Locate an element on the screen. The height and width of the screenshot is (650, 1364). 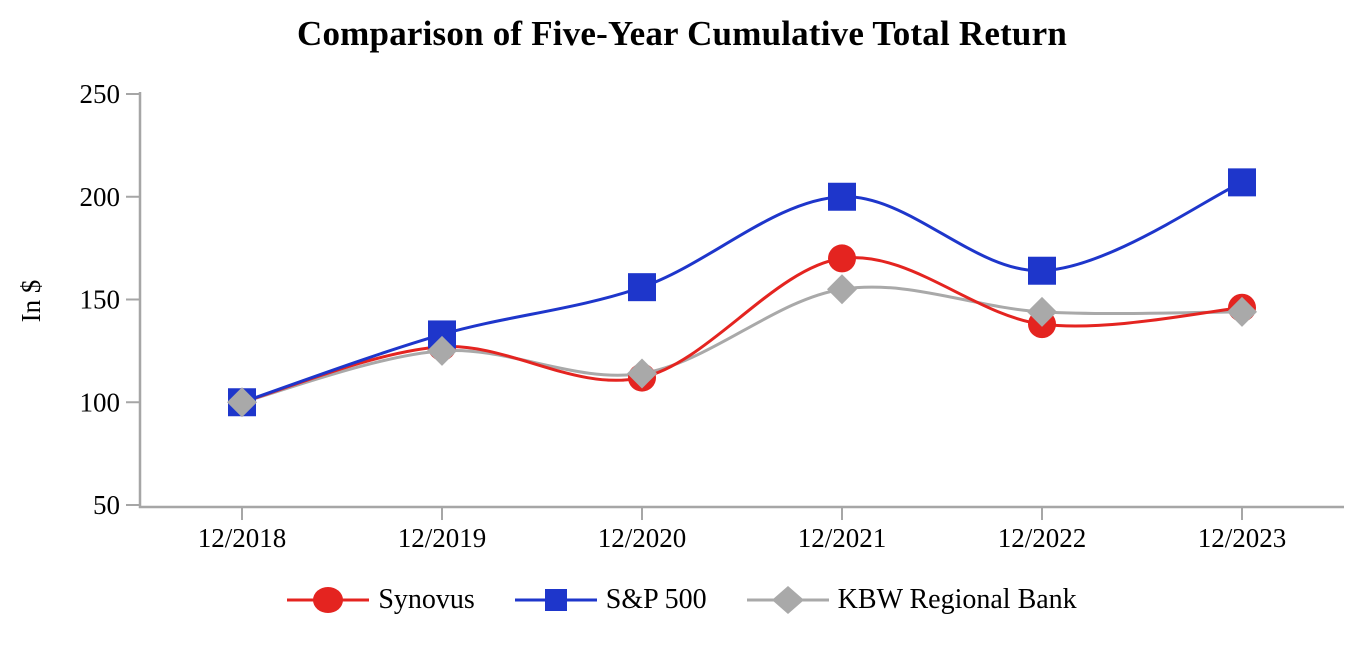
y-tick-label: 100 is located at coordinates (100, 402).